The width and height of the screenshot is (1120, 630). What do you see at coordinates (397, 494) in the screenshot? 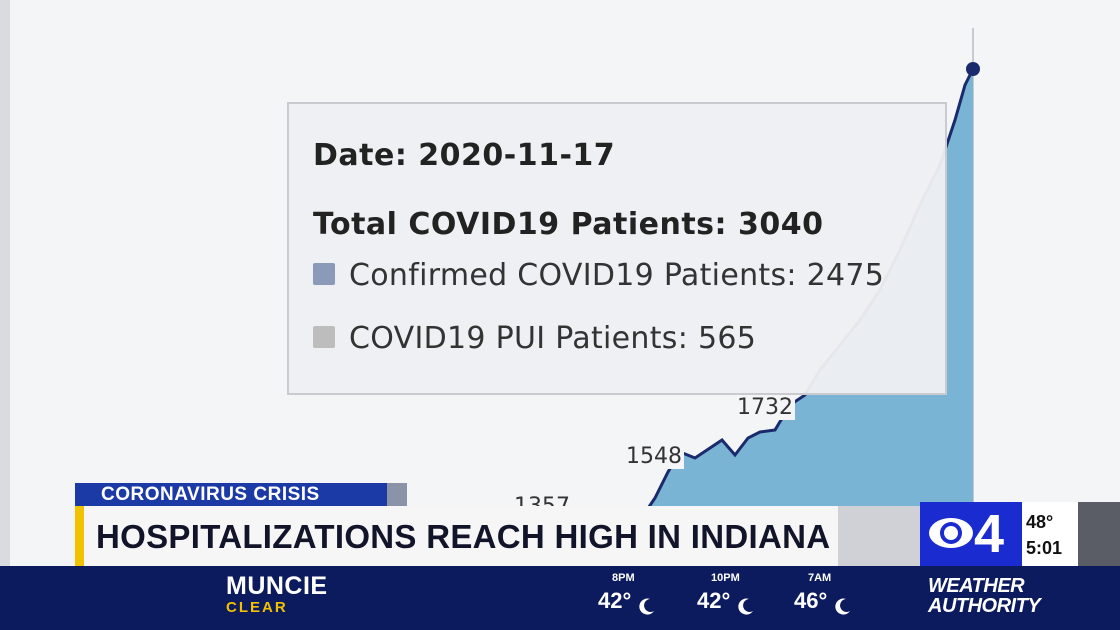
I see `kicker-tail` at bounding box center [397, 494].